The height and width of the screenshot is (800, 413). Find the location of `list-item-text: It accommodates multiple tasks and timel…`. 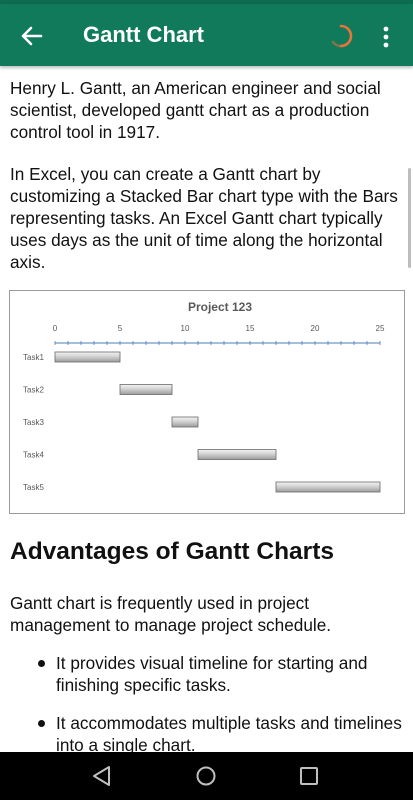

list-item-text: It accommodates multiple tasks and timel… is located at coordinates (229, 732).